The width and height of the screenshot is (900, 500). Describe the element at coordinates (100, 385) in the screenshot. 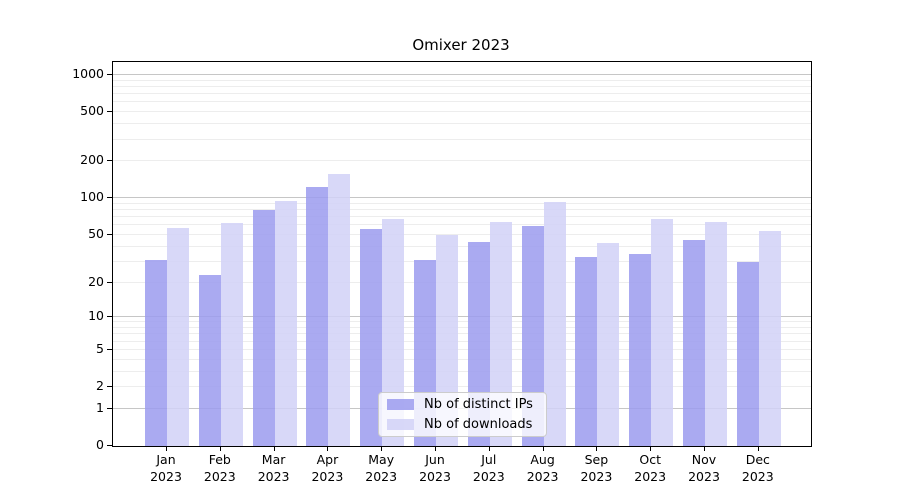

I see `y-tick-label: 2` at that location.